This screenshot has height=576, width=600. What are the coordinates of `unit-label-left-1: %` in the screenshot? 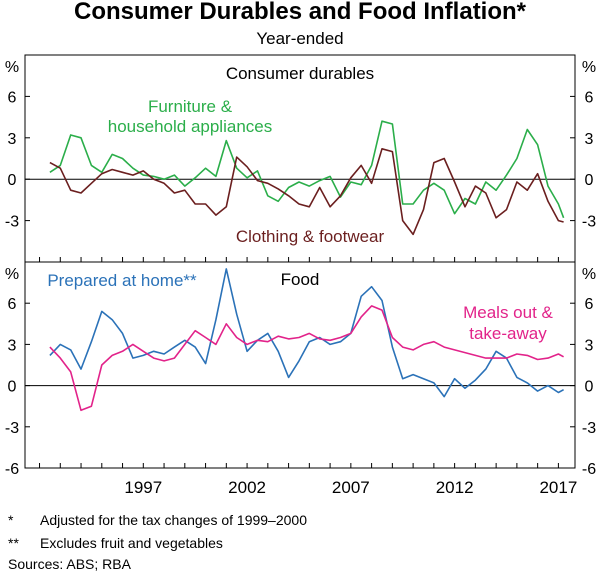 It's located at (12, 67).